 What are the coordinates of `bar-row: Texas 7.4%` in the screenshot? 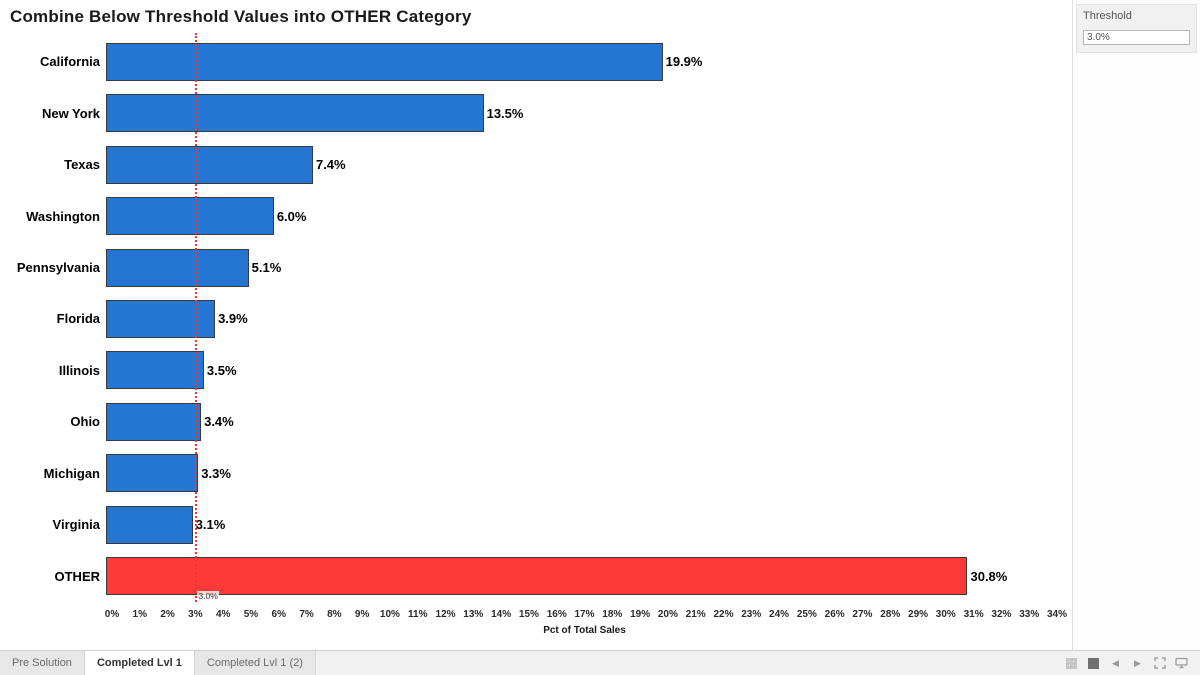 It's located at (536, 164).